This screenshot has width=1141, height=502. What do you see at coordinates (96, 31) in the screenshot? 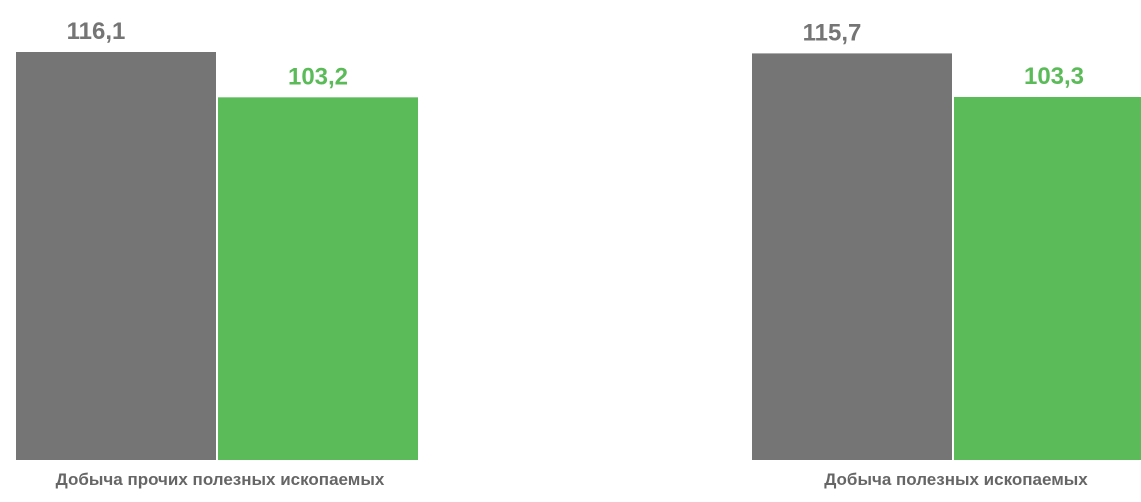
I see `data-label: 116,1` at bounding box center [96, 31].